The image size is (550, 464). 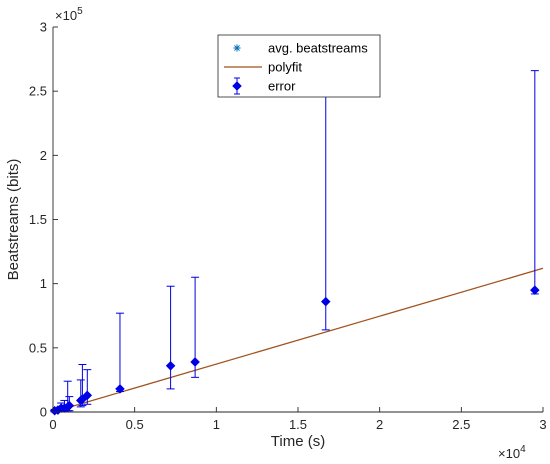 What do you see at coordinates (43, 283) in the screenshot?
I see `y-tick-label: 1` at bounding box center [43, 283].